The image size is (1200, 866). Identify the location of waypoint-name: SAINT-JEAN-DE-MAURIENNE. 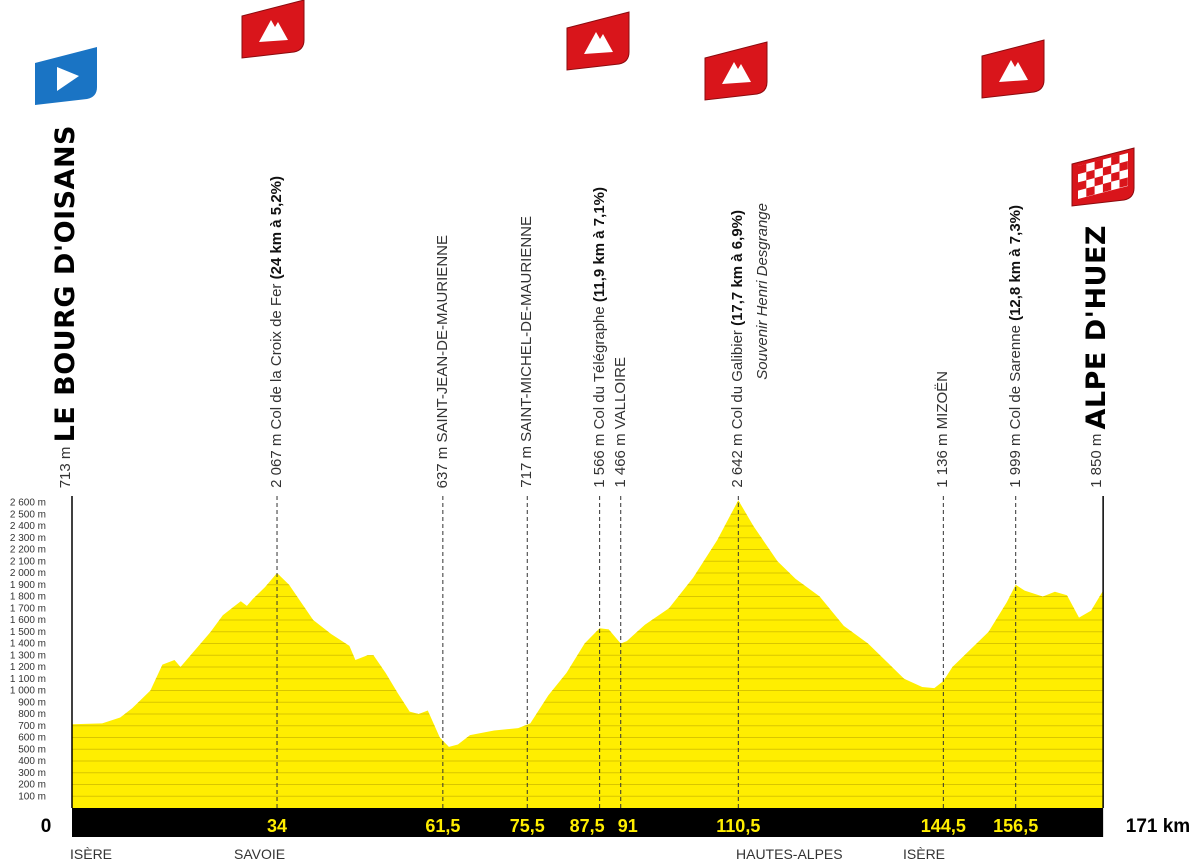
(442, 338).